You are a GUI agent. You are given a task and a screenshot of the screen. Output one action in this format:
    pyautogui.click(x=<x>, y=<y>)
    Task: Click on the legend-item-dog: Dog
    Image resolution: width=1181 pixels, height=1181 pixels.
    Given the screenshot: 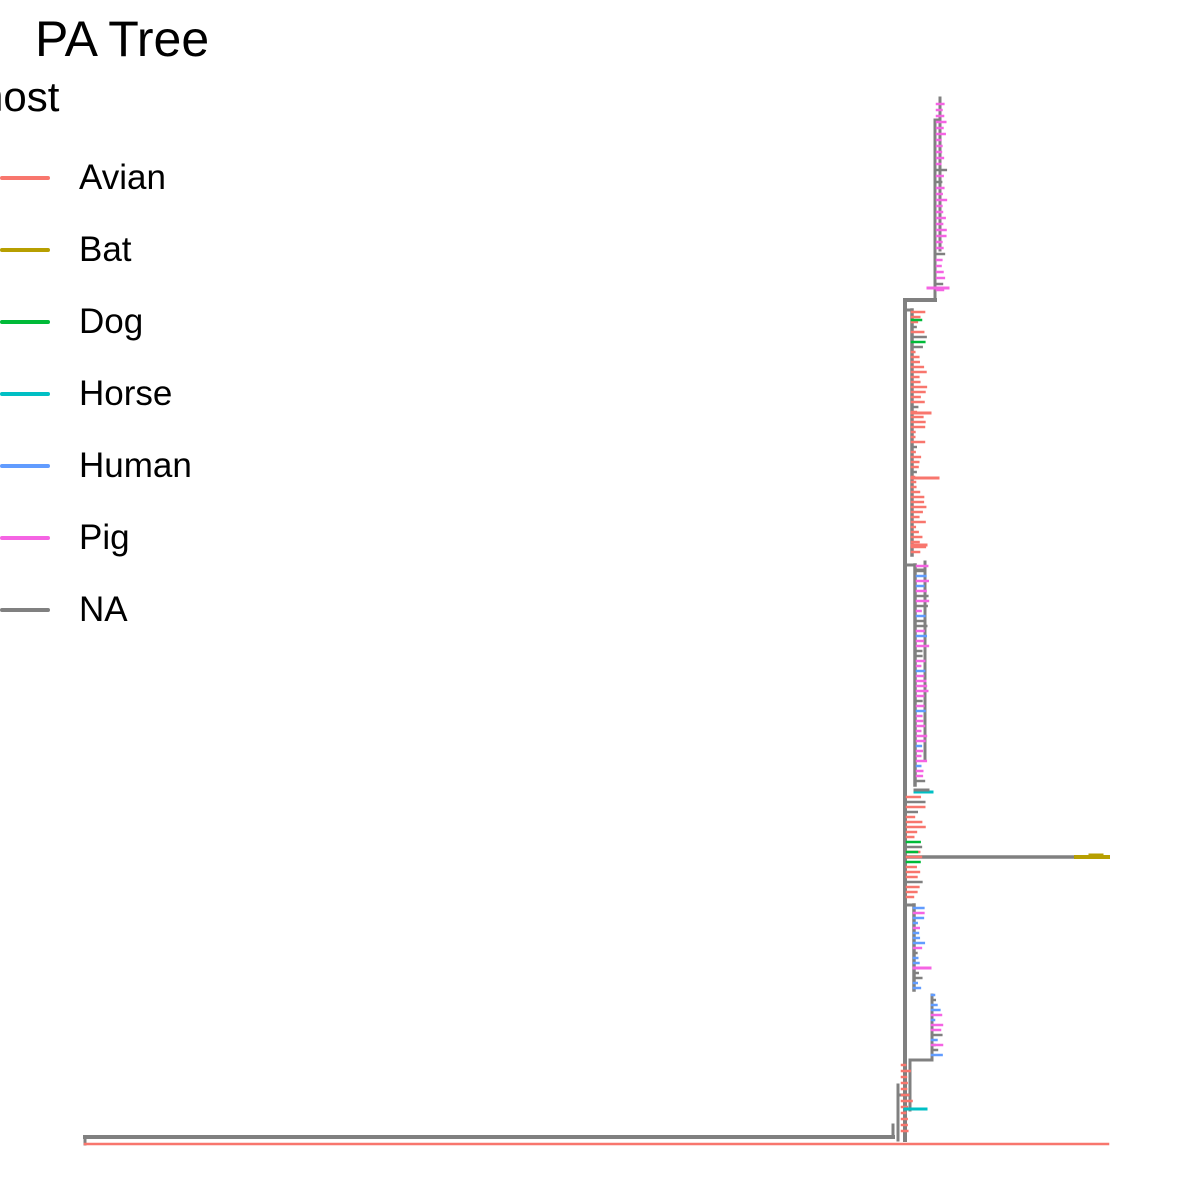 What is the action you would take?
    pyautogui.click(x=130, y=322)
    